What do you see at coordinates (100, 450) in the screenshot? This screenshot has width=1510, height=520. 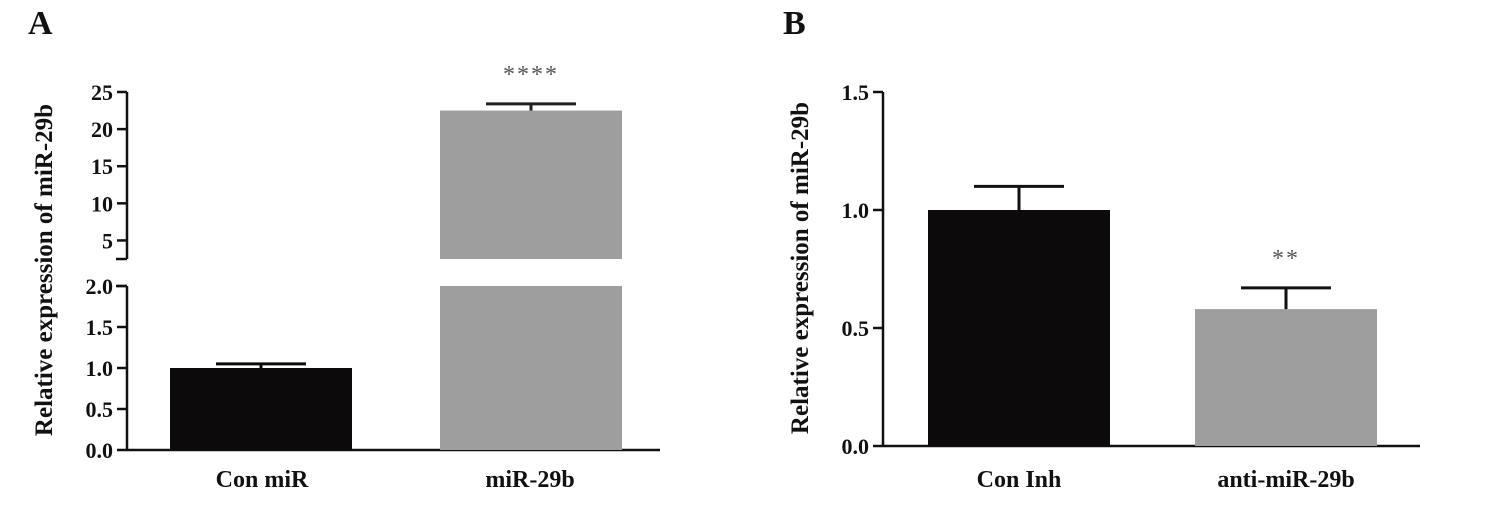 I see `panel-a-y-tick-label: 0.0` at bounding box center [100, 450].